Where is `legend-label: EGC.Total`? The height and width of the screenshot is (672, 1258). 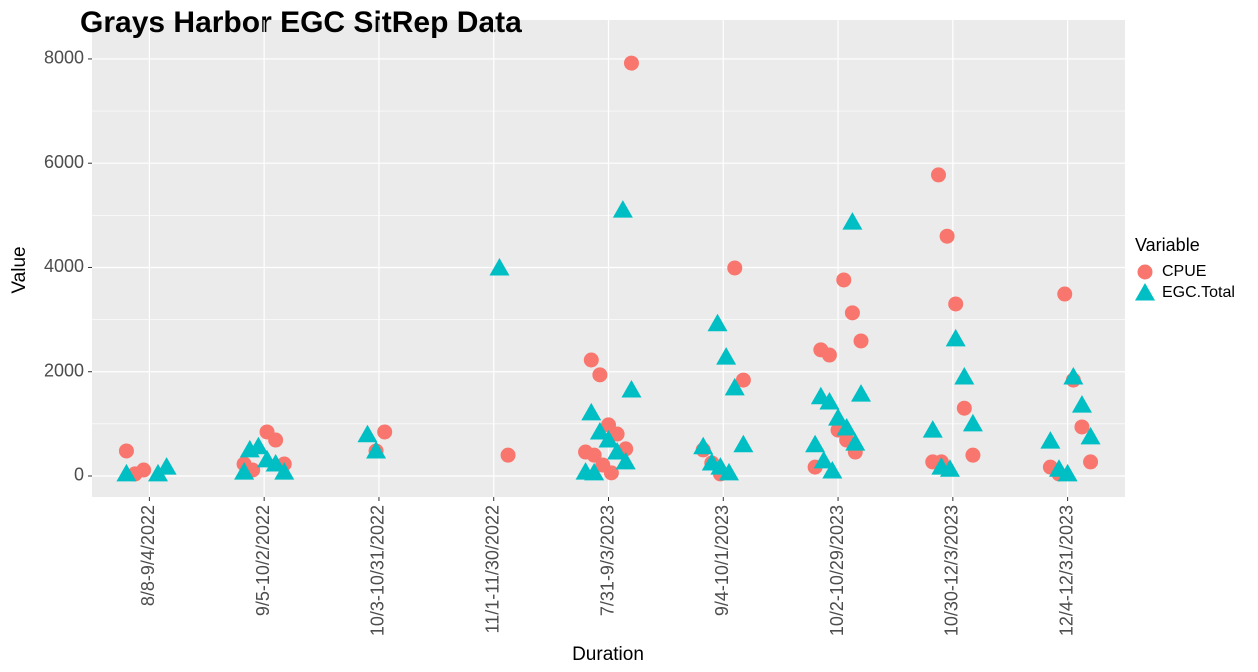 legend-label: EGC.Total is located at coordinates (1198, 292).